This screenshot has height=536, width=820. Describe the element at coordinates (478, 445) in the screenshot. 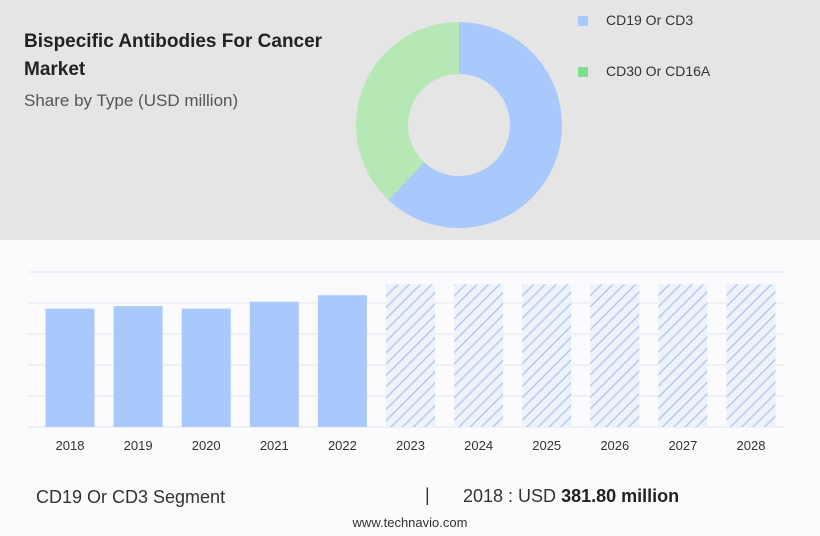

I see `x-tick-label-2024: 2024` at that location.